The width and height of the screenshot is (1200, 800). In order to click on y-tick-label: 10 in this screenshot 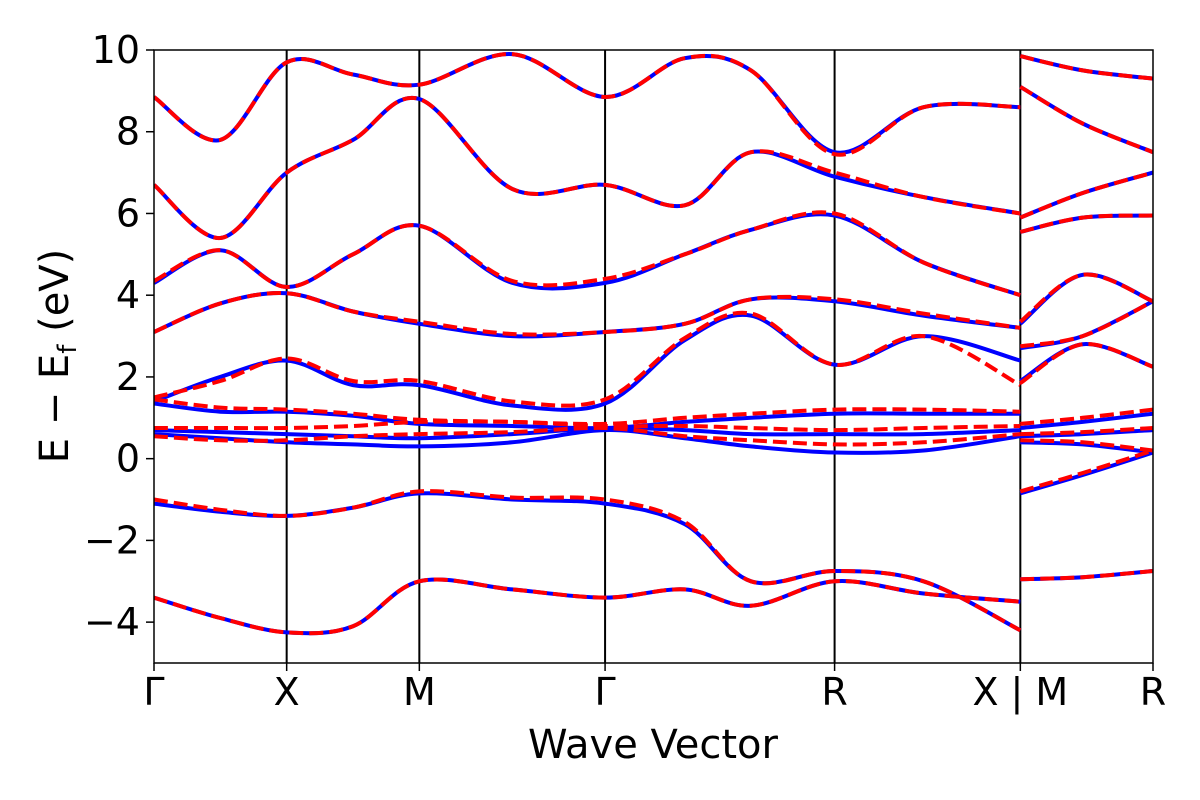, I will do `click(116, 50)`.